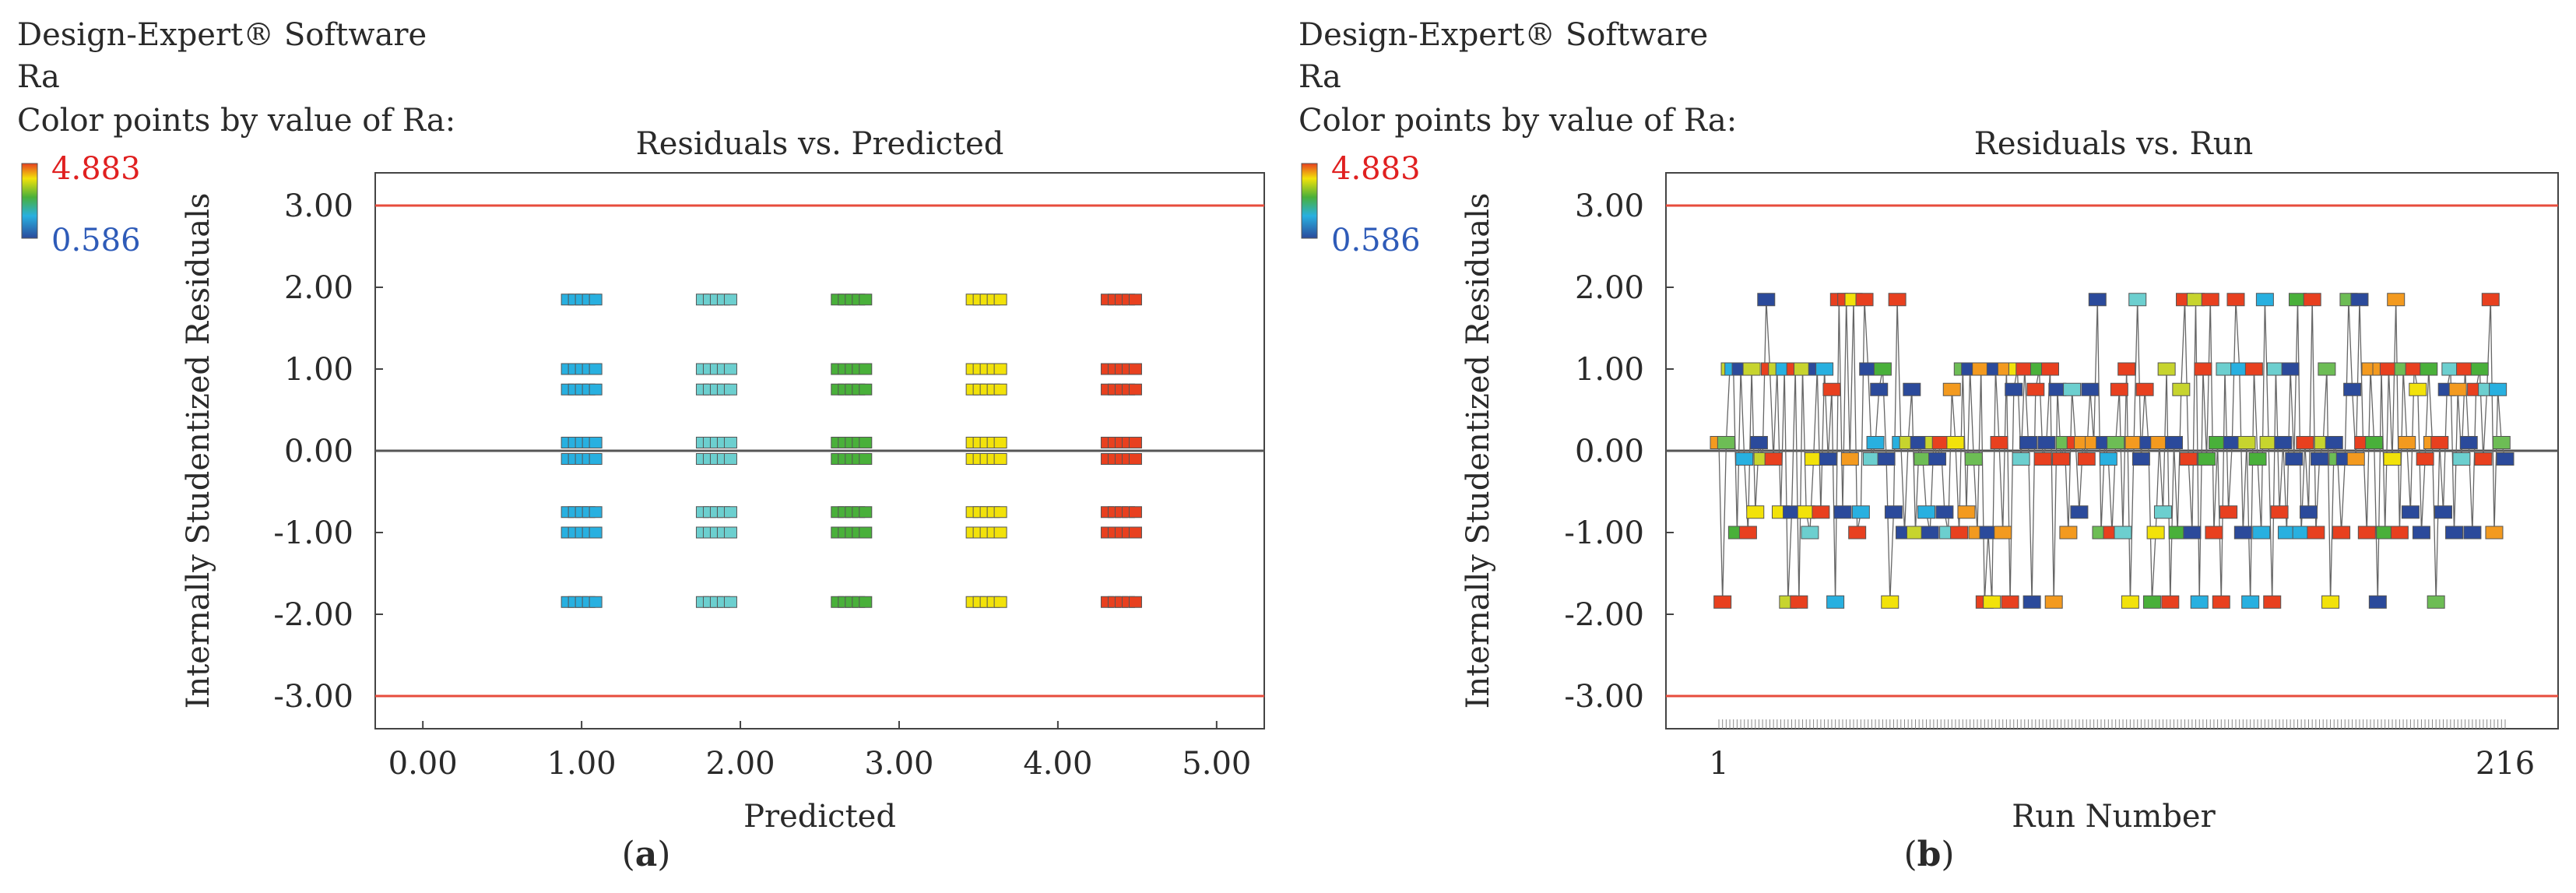  Describe the element at coordinates (1610, 370) in the screenshot. I see `y-tick-label-b: 1.00` at that location.